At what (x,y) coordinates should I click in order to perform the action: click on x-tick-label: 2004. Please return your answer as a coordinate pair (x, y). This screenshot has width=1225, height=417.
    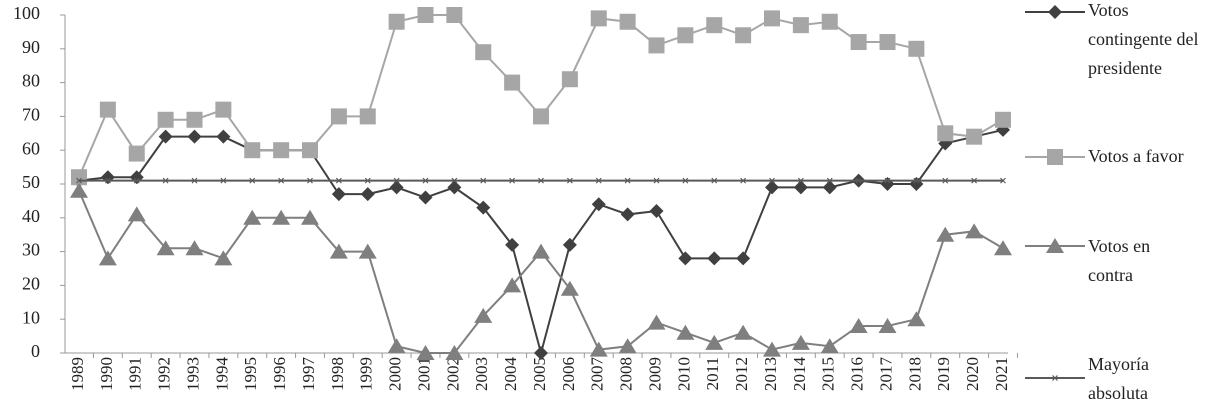
    Looking at the image, I should click on (510, 374).